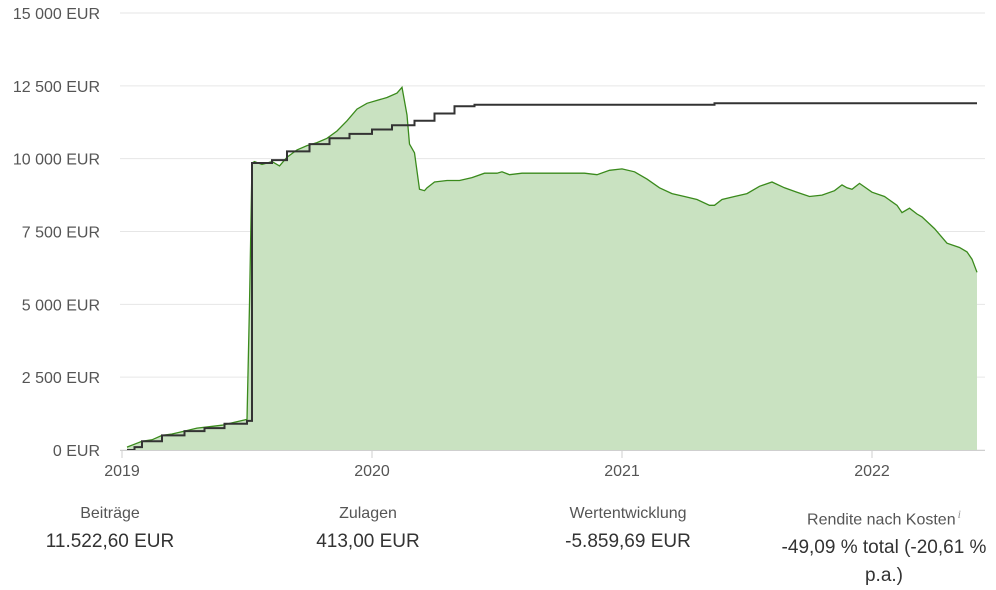 The width and height of the screenshot is (996, 590). Describe the element at coordinates (881, 520) in the screenshot. I see `stat-rendite-label: Rendite nach Kosten` at that location.